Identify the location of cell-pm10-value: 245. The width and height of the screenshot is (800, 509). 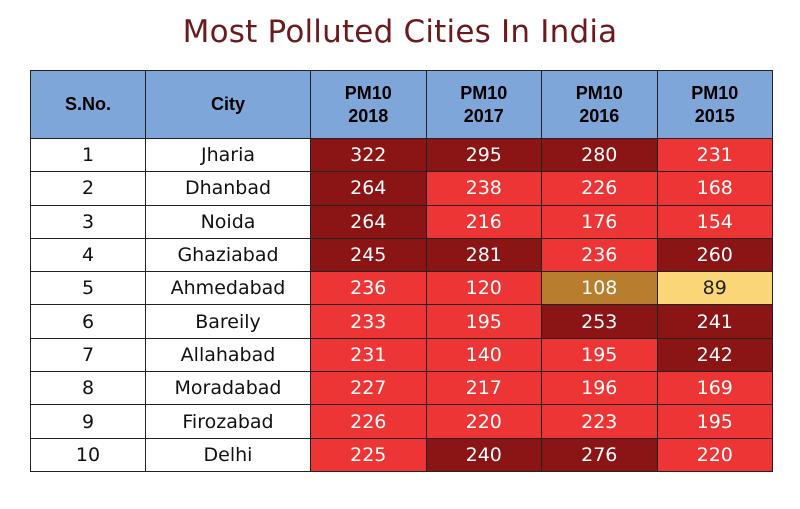
(368, 255).